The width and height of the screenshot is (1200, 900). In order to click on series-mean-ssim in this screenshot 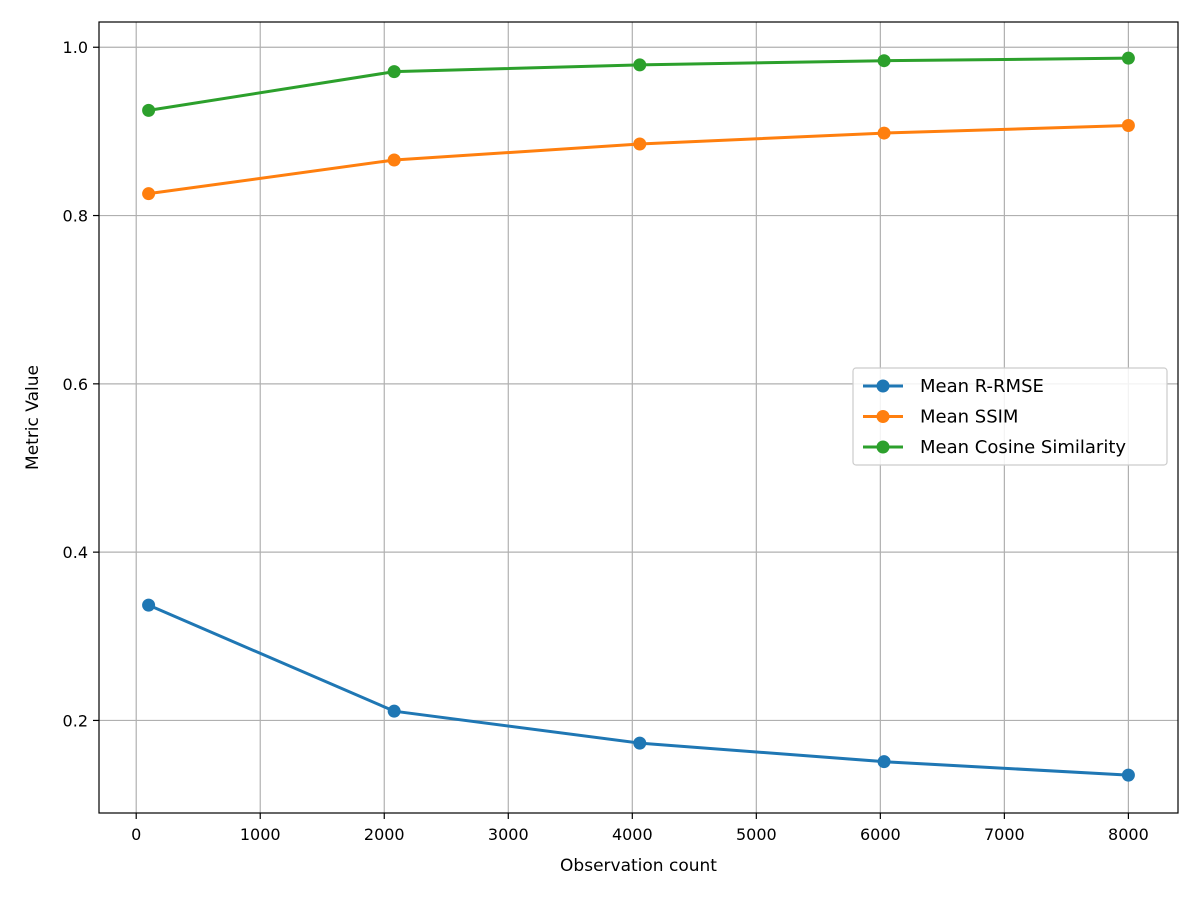, I will do `click(638, 160)`.